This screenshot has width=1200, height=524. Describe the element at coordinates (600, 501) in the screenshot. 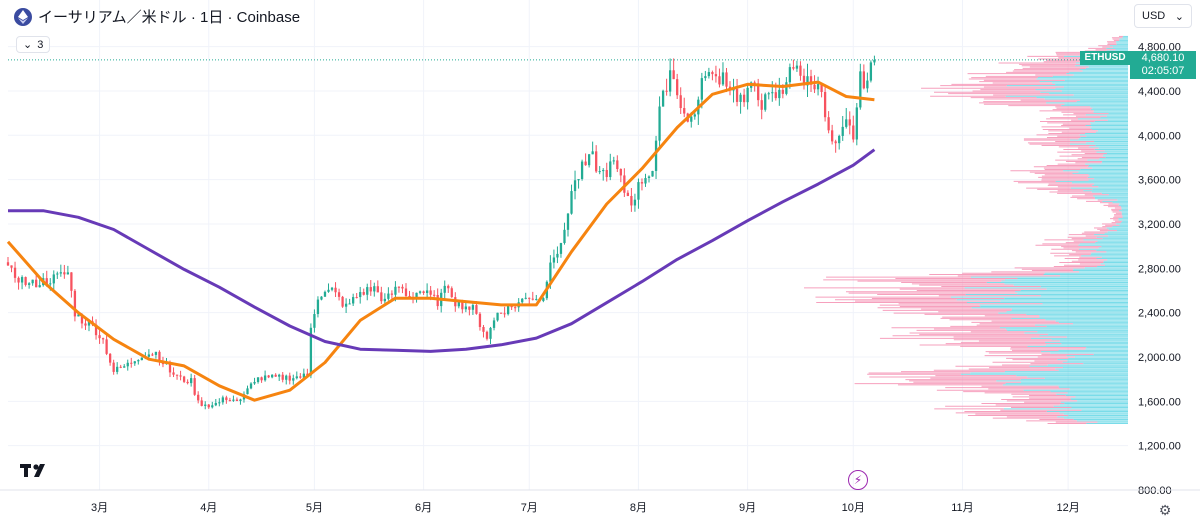

I see `time-axis: 3月 4月 5月 6月 7月 8月 9月 10月 11月 12月` at that location.